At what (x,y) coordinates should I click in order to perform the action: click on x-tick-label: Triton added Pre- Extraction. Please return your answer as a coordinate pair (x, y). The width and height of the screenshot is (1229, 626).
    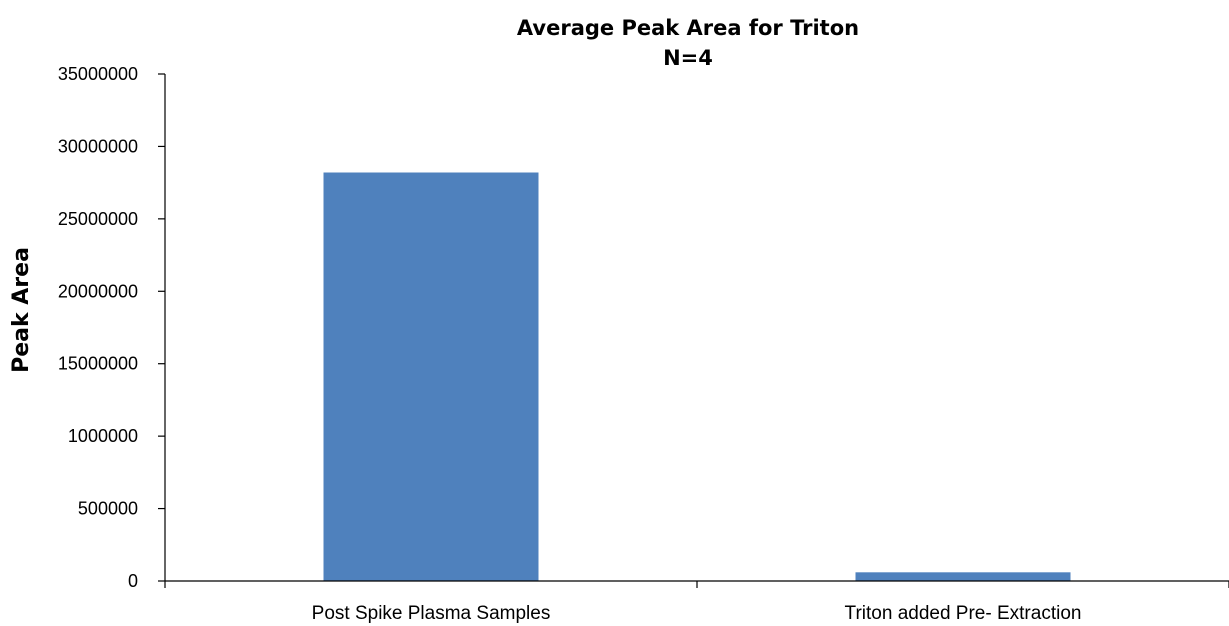
    Looking at the image, I should click on (963, 613).